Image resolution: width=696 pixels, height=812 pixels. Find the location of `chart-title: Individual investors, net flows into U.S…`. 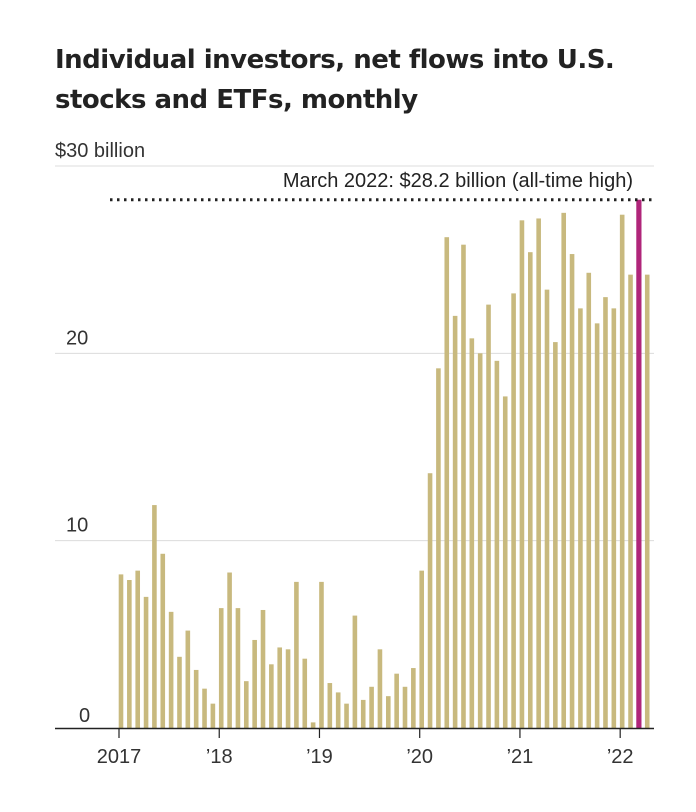

chart-title: Individual investors, net flows into U.S… is located at coordinates (335, 80).